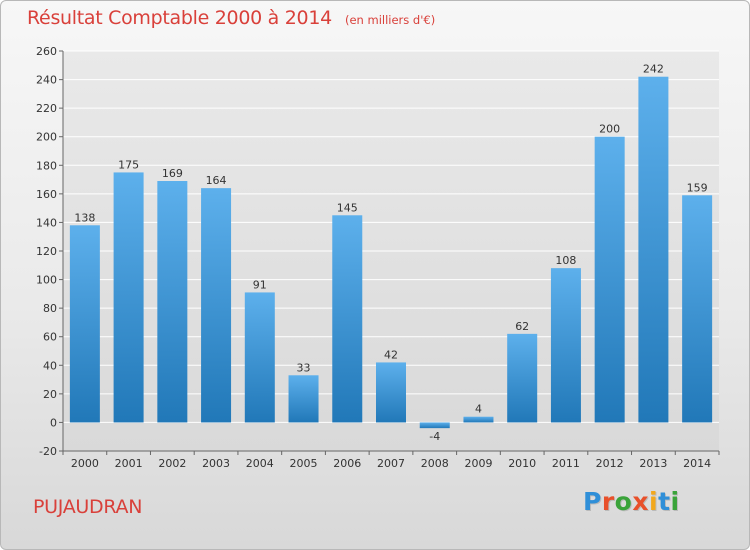  Describe the element at coordinates (697, 187) in the screenshot. I see `value-label-2014: 159` at that location.